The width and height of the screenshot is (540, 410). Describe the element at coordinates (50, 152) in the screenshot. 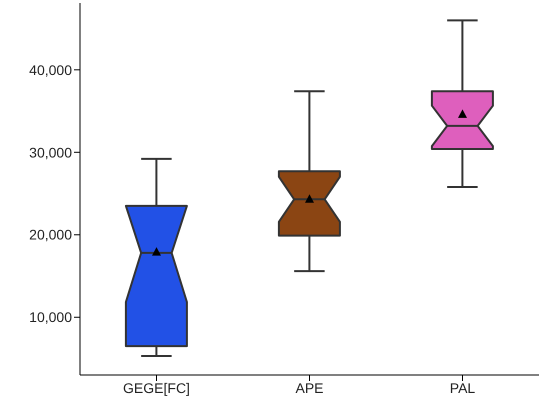

I see `y-tick-label: 30,000` at that location.